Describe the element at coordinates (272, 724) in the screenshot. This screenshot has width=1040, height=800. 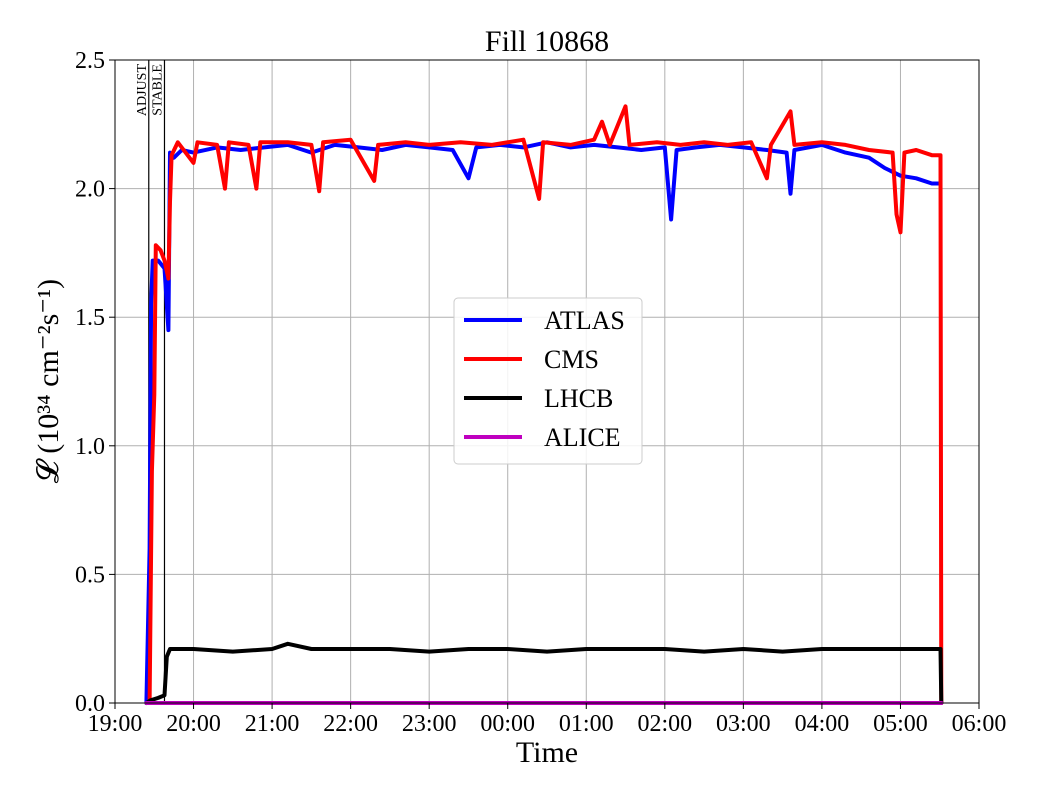
I see `x-tick-label: 21:00` at that location.